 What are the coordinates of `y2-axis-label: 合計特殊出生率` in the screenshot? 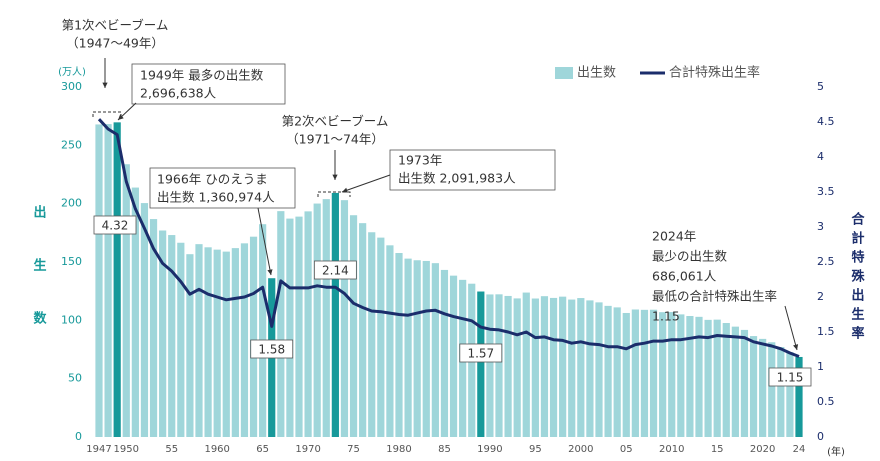 It's located at (857, 278).